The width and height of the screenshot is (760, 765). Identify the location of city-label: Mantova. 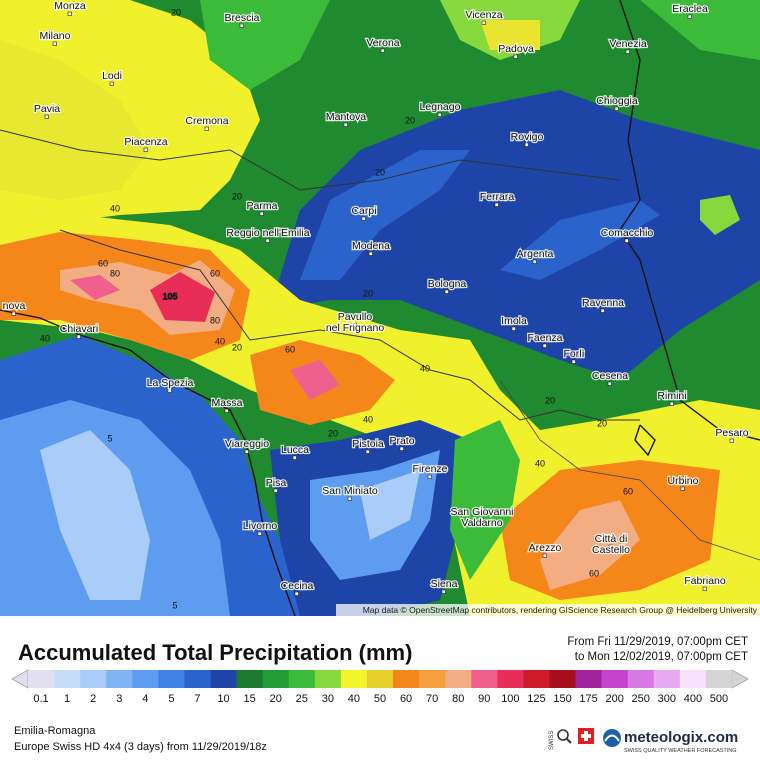
(346, 117).